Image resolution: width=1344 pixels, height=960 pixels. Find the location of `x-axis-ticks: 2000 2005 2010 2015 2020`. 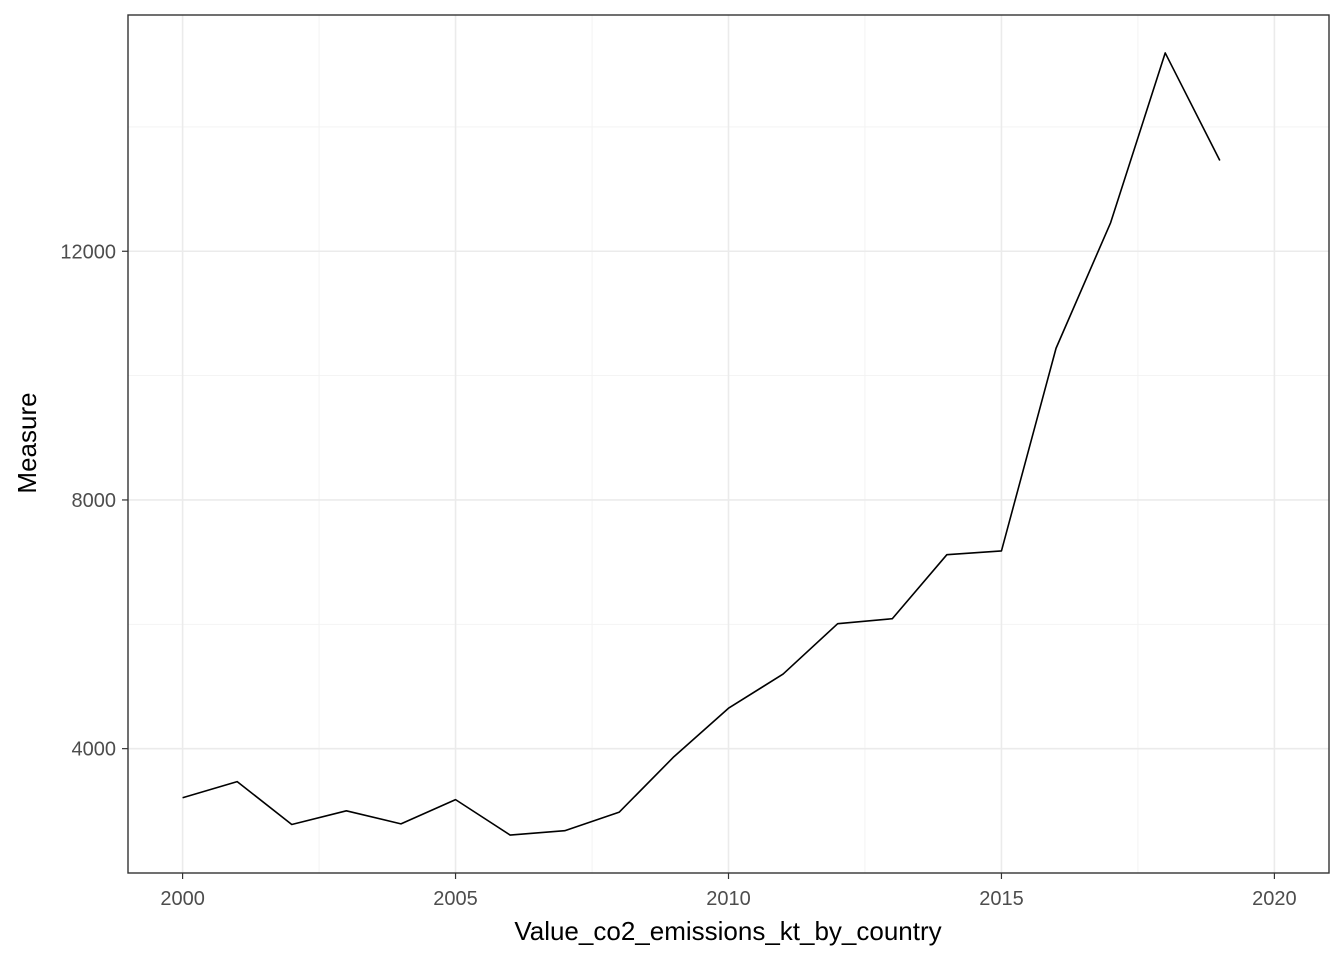

x-axis-ticks: 2000 2005 2010 2015 2020 is located at coordinates (728, 891).